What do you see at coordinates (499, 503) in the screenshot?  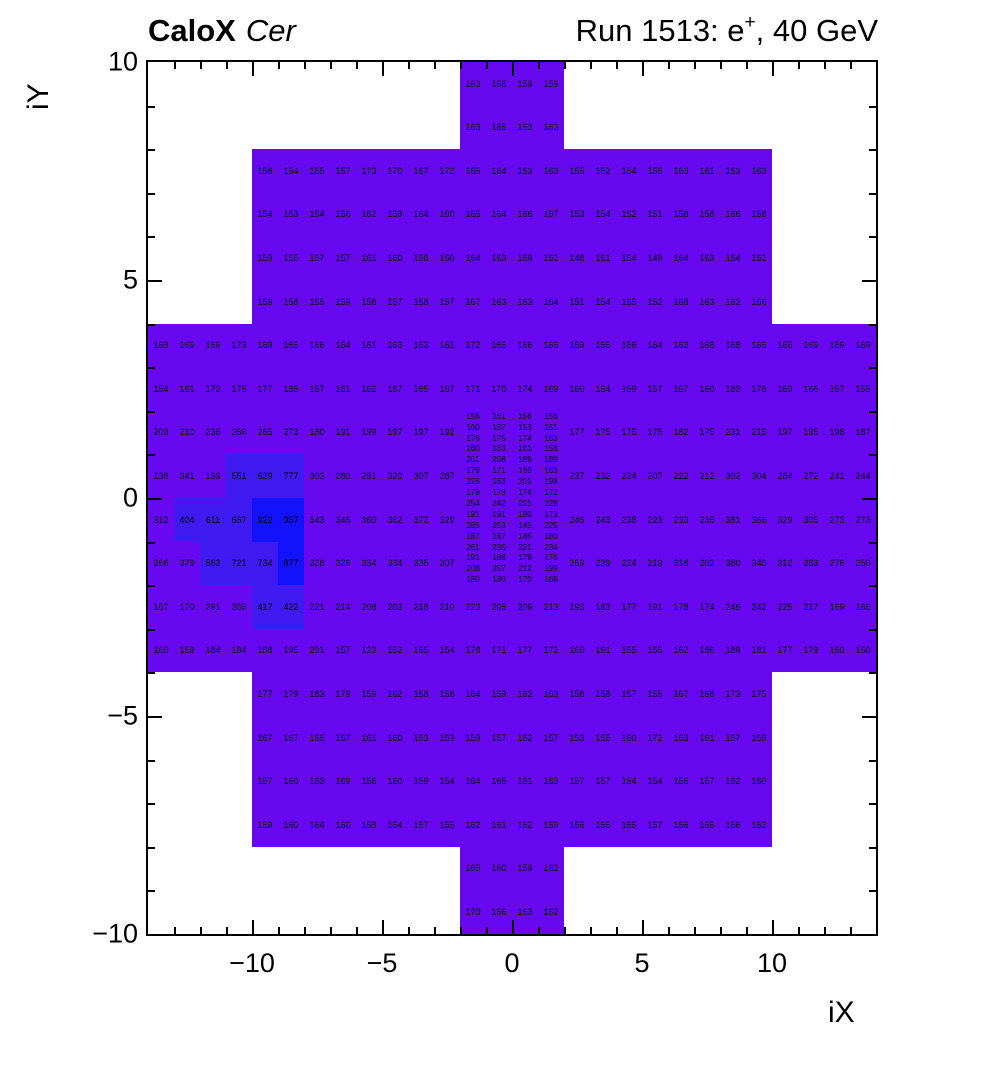 I see `heatmap-cell: 242` at bounding box center [499, 503].